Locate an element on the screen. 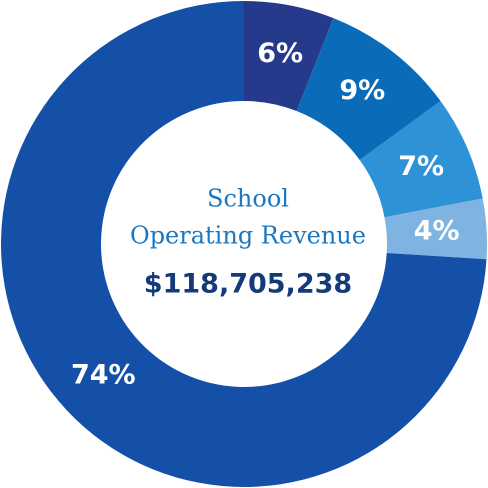  segment-label: 74% is located at coordinates (103, 375).